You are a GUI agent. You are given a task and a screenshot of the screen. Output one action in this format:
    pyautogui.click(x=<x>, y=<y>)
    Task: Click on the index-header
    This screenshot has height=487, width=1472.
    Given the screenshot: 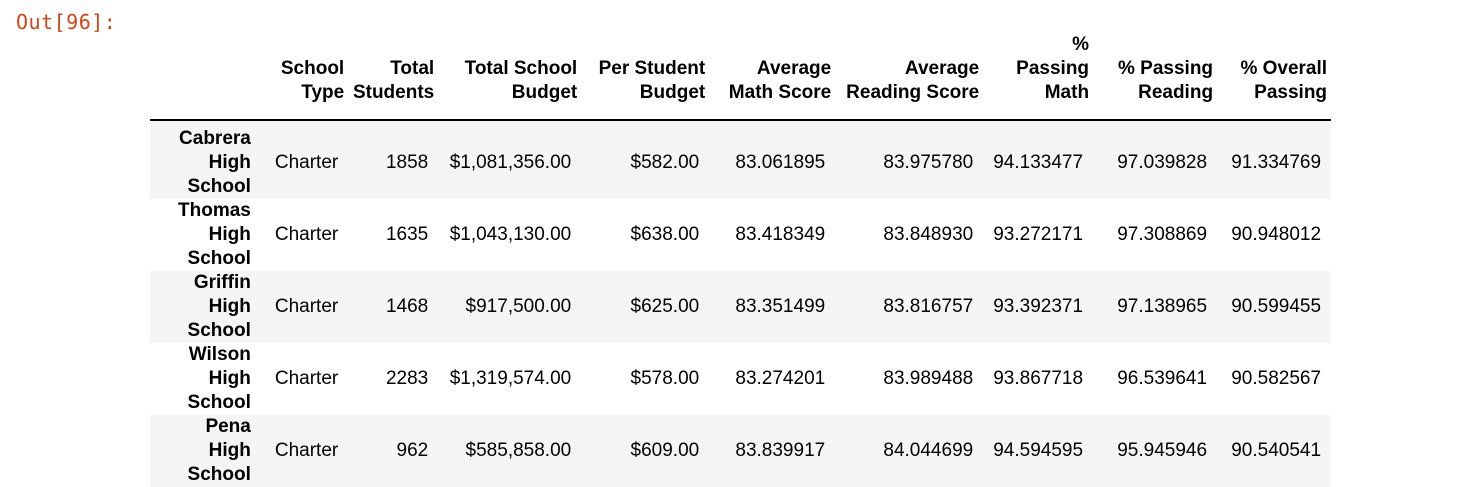 What is the action you would take?
    pyautogui.click(x=206, y=60)
    